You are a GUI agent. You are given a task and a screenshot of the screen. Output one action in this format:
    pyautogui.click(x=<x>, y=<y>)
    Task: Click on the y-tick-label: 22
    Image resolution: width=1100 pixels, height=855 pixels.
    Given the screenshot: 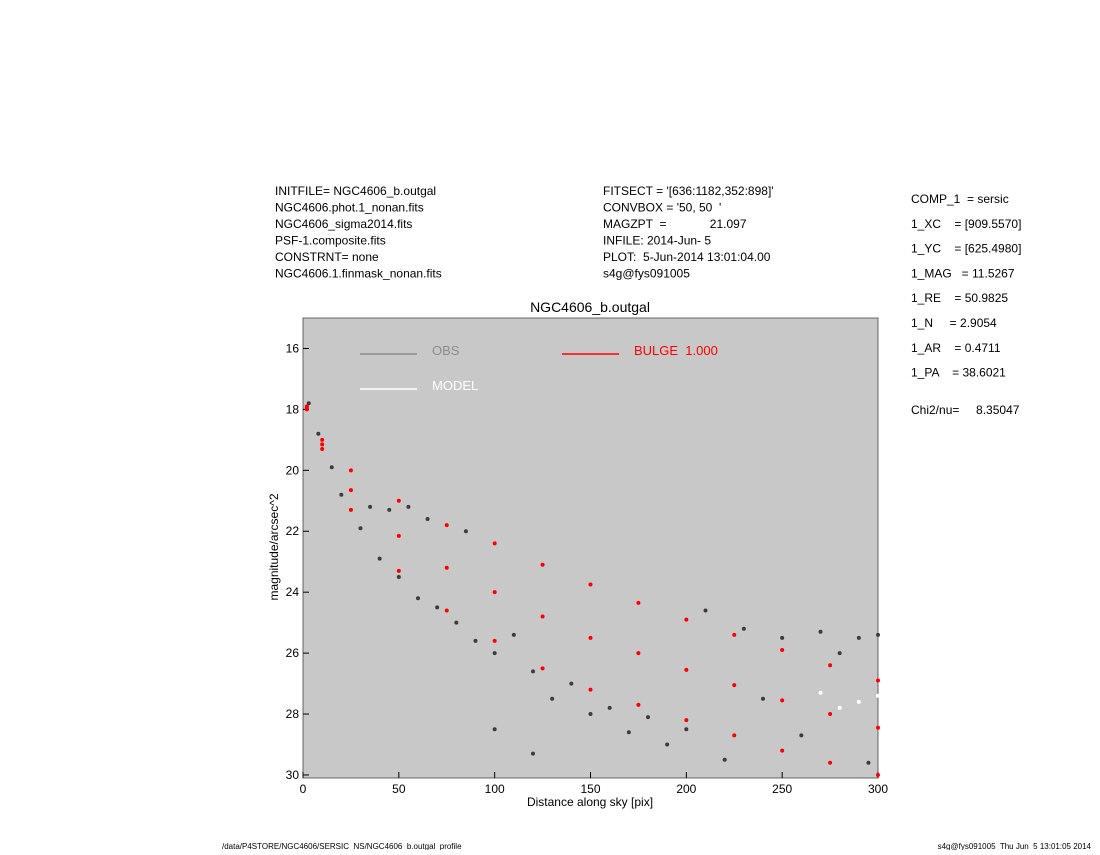 What is the action you would take?
    pyautogui.click(x=293, y=531)
    